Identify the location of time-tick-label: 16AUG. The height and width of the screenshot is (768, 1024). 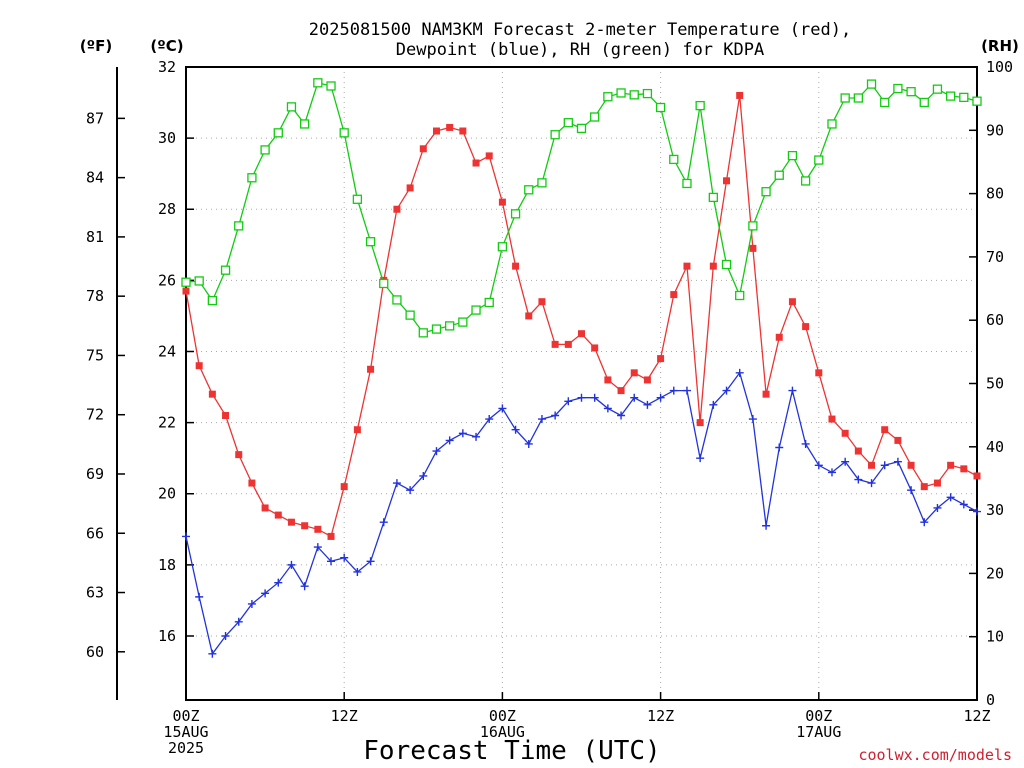
(502, 732).